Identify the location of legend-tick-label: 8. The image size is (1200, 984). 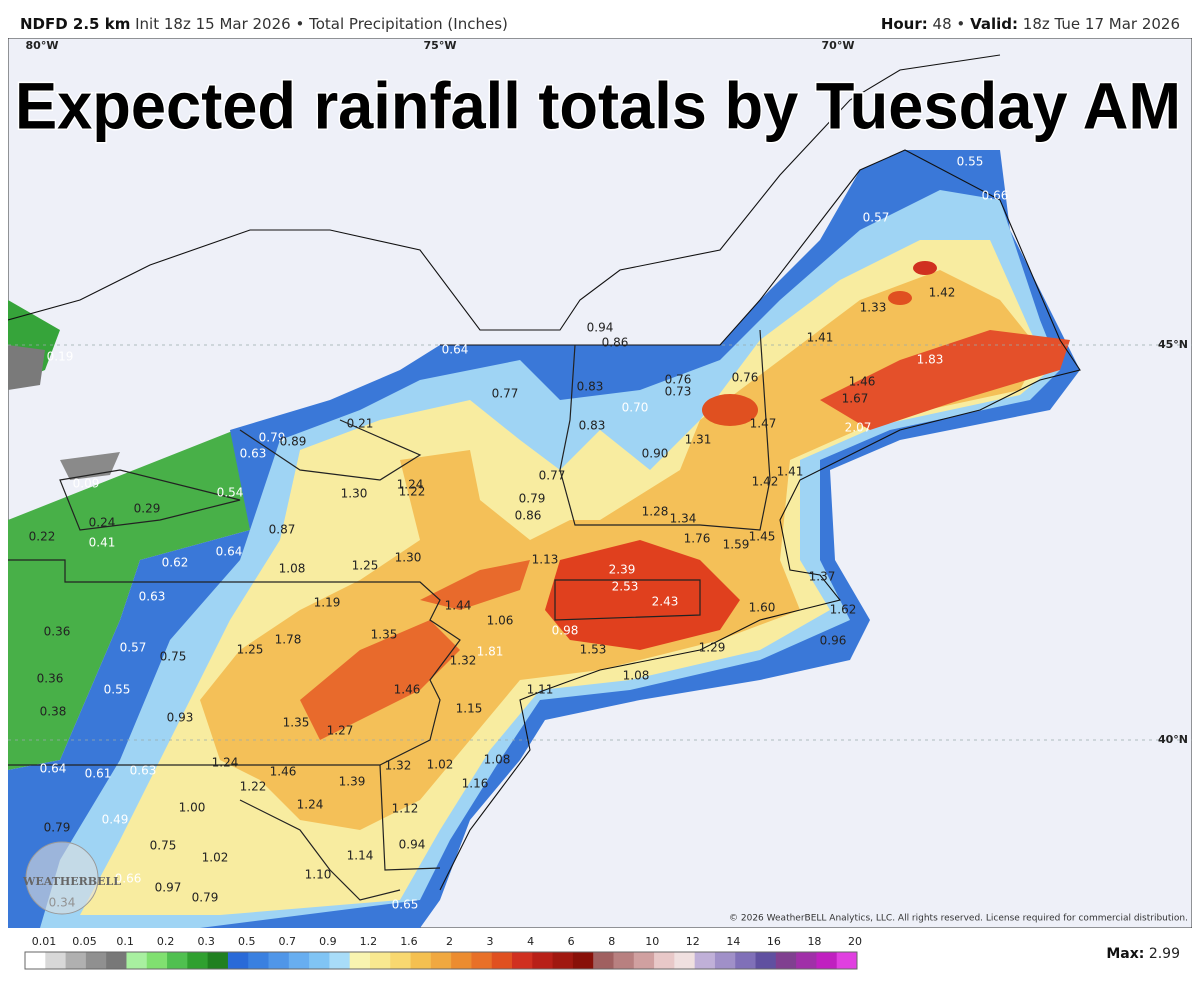
(611, 941).